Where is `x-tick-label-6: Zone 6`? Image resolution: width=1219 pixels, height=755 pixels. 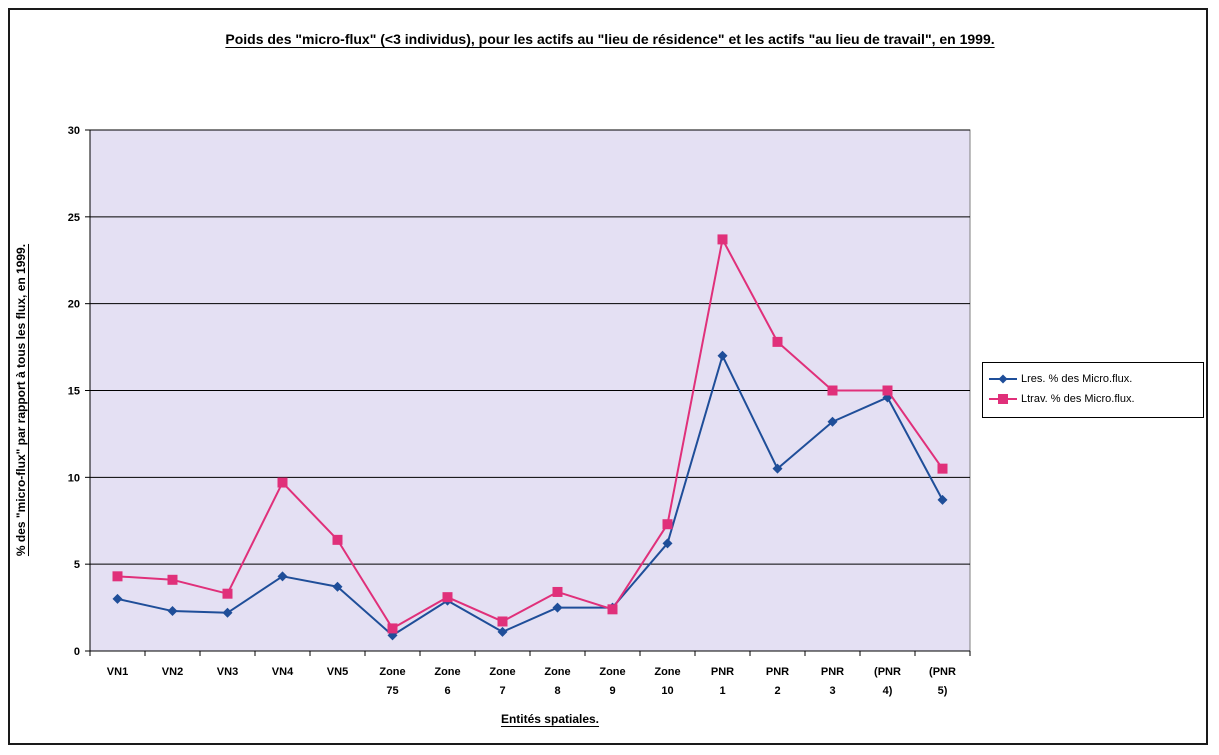
x-tick-label-6: Zone 6 is located at coordinates (447, 681).